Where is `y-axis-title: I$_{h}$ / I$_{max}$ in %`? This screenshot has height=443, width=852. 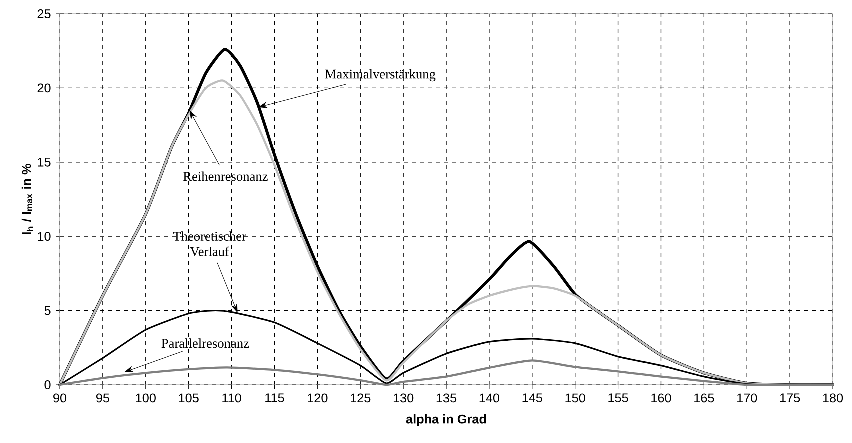
y-axis-title: I$_{h}$ / I$_{max}$ in % is located at coordinates (28, 199).